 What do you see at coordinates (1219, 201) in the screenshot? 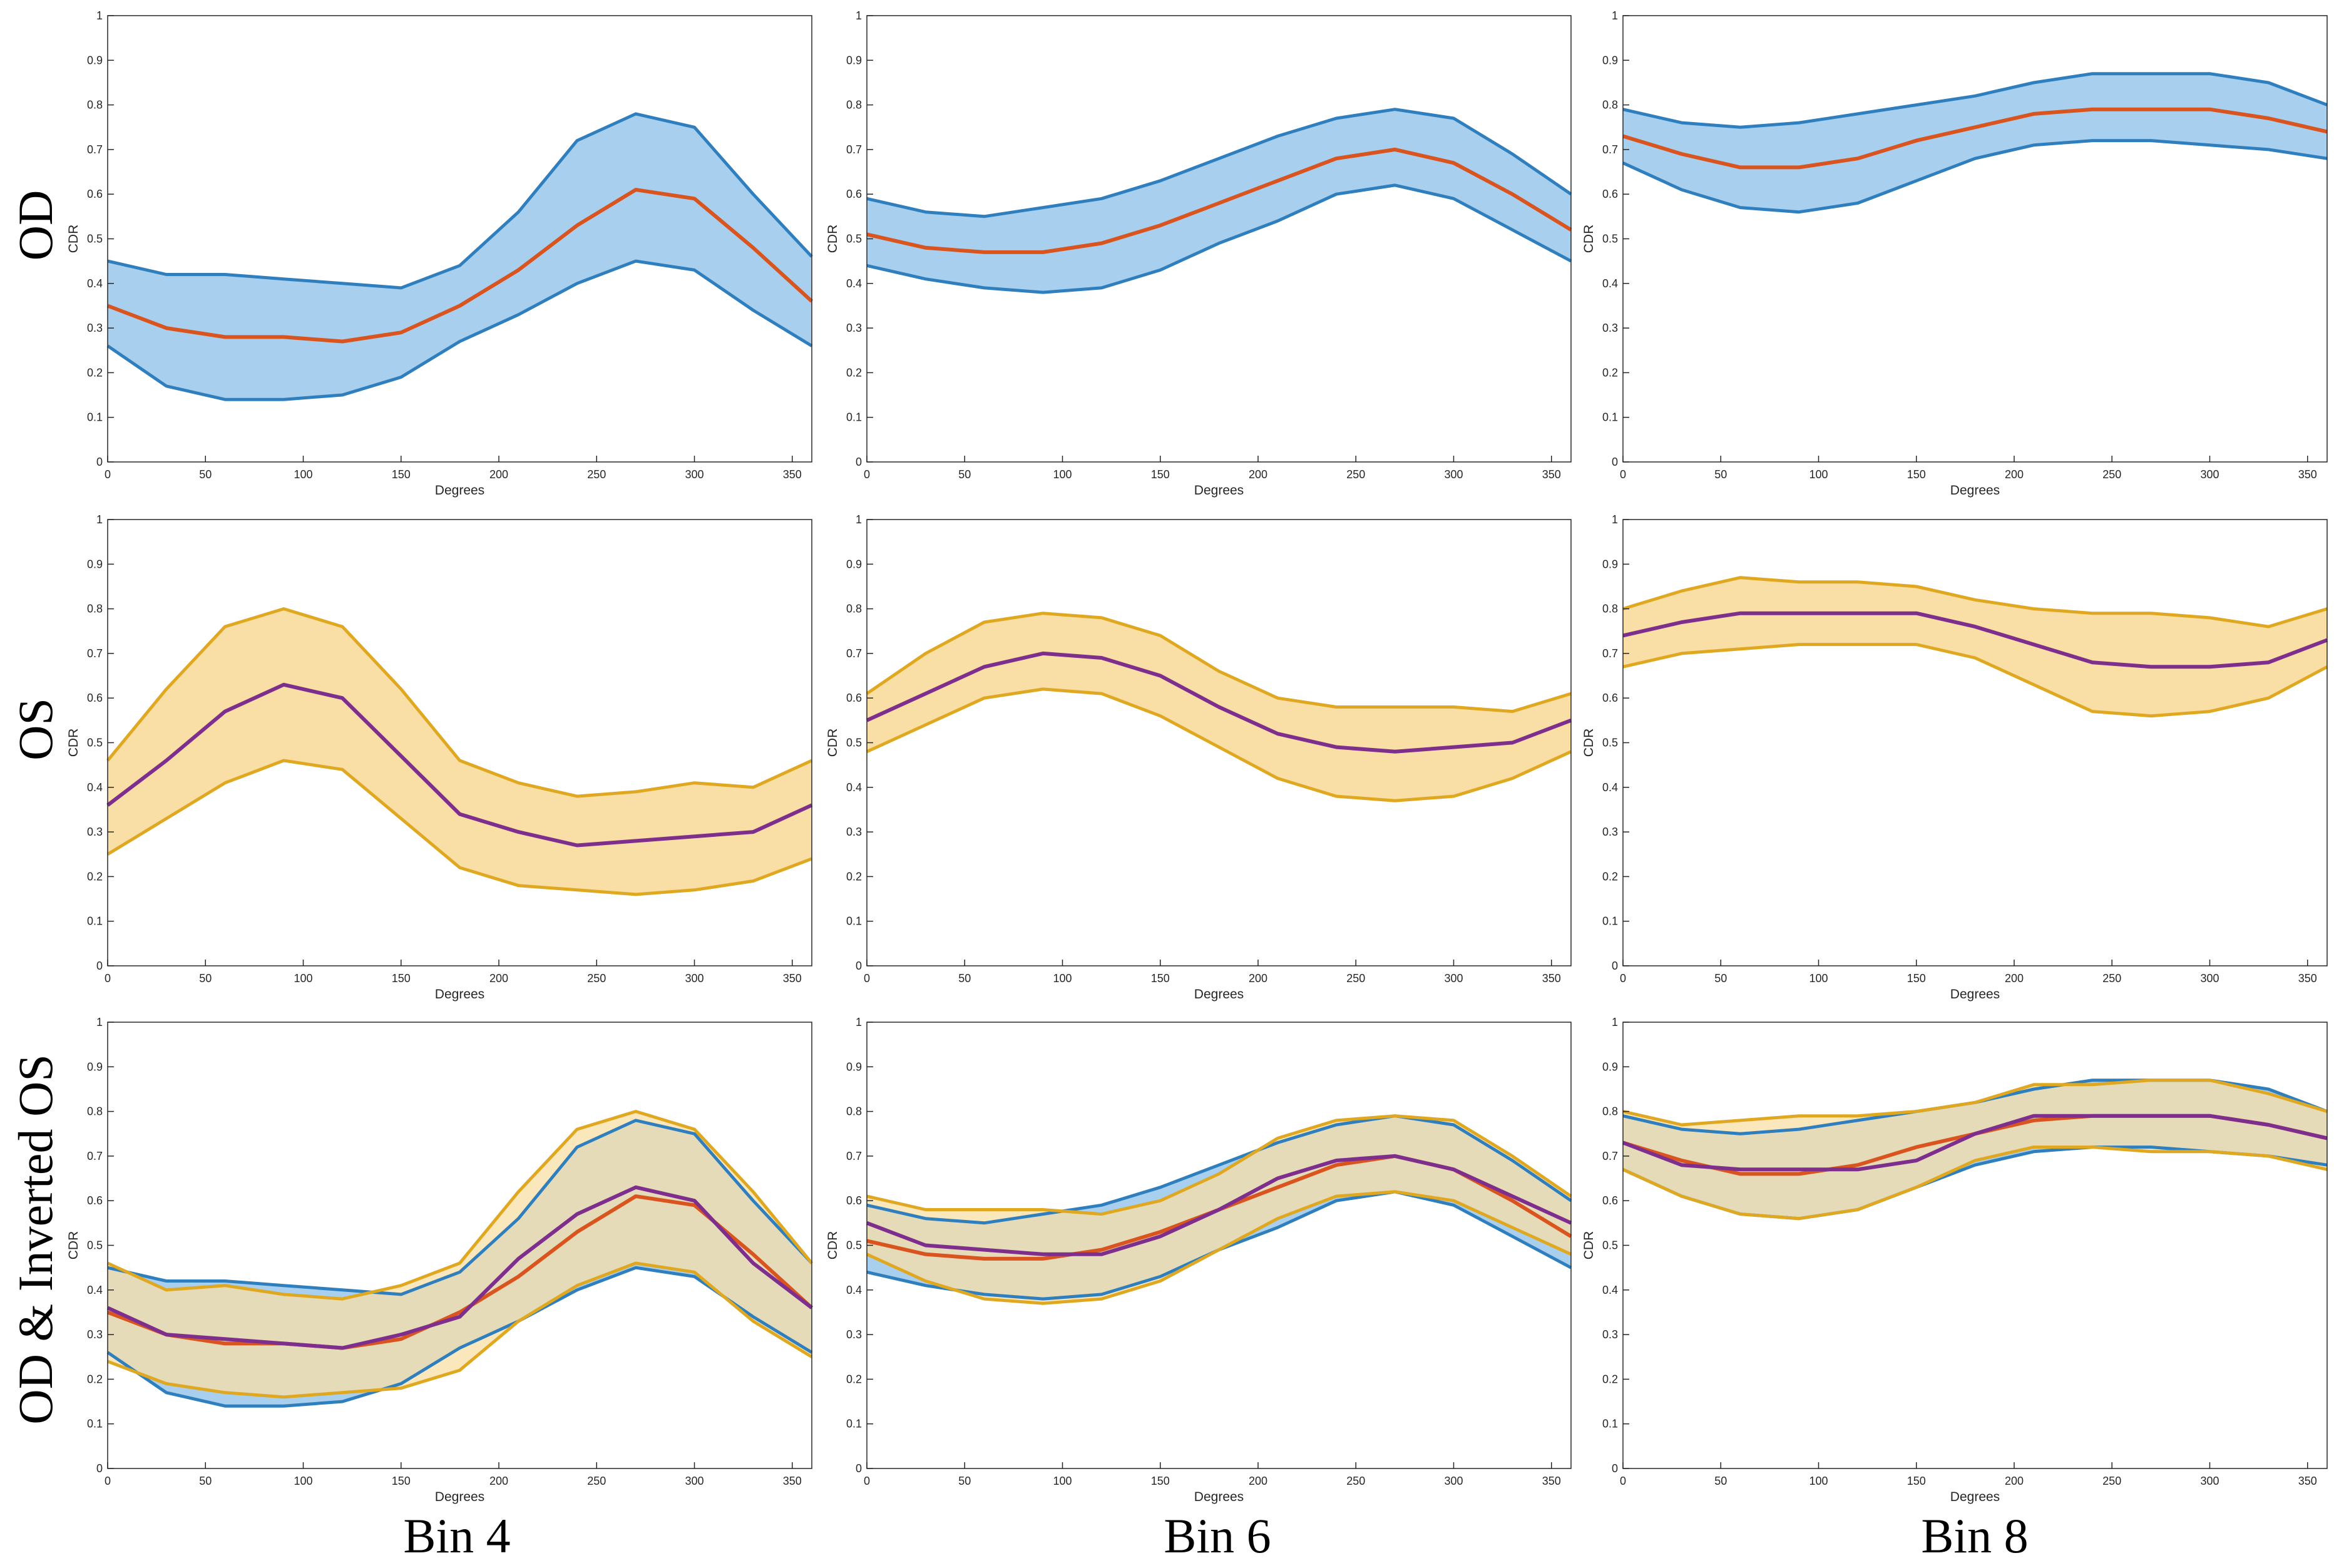
I see `od-band-area` at bounding box center [1219, 201].